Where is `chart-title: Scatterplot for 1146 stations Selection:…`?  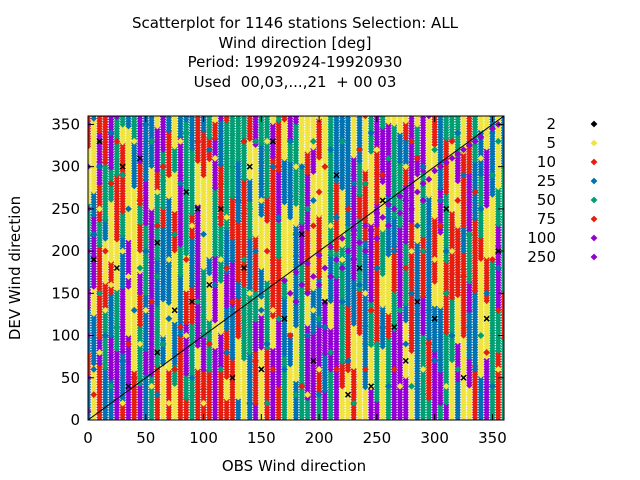 chart-title: Scatterplot for 1146 stations Selection:… is located at coordinates (295, 53).